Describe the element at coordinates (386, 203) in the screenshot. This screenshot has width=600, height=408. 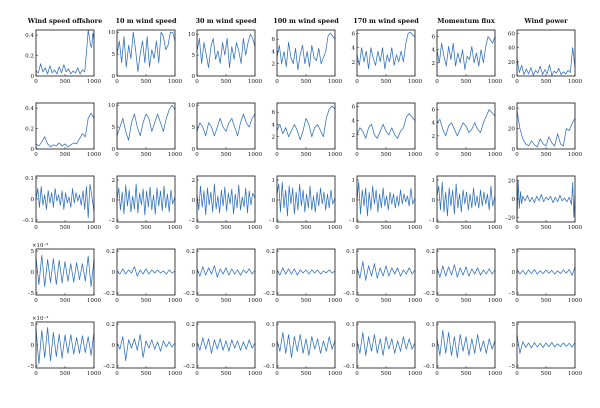
I see `subplot-r2-c4: 0 500 1000–101` at that location.